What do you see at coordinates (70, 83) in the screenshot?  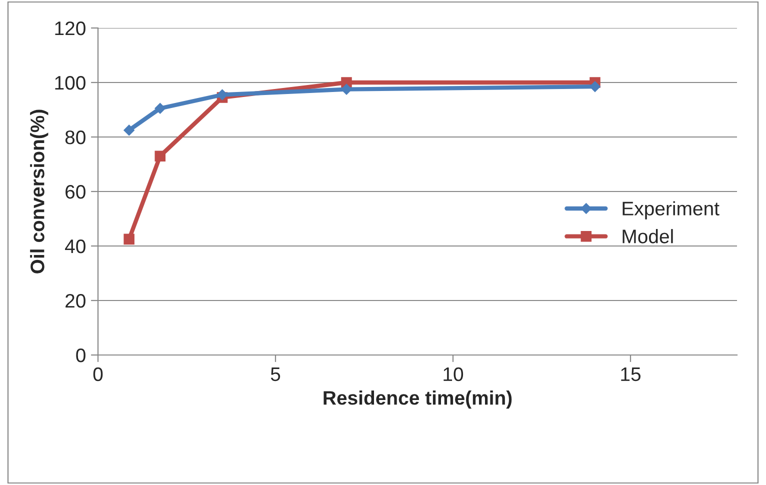 I see `y-tick-label: 100` at bounding box center [70, 83].